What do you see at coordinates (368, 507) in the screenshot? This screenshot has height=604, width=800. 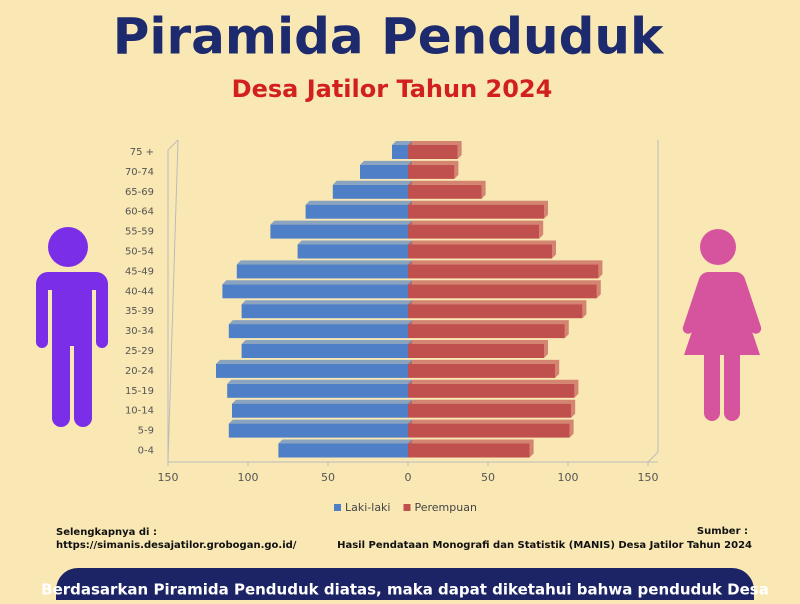 I see `legend-label: Laki-laki` at bounding box center [368, 507].